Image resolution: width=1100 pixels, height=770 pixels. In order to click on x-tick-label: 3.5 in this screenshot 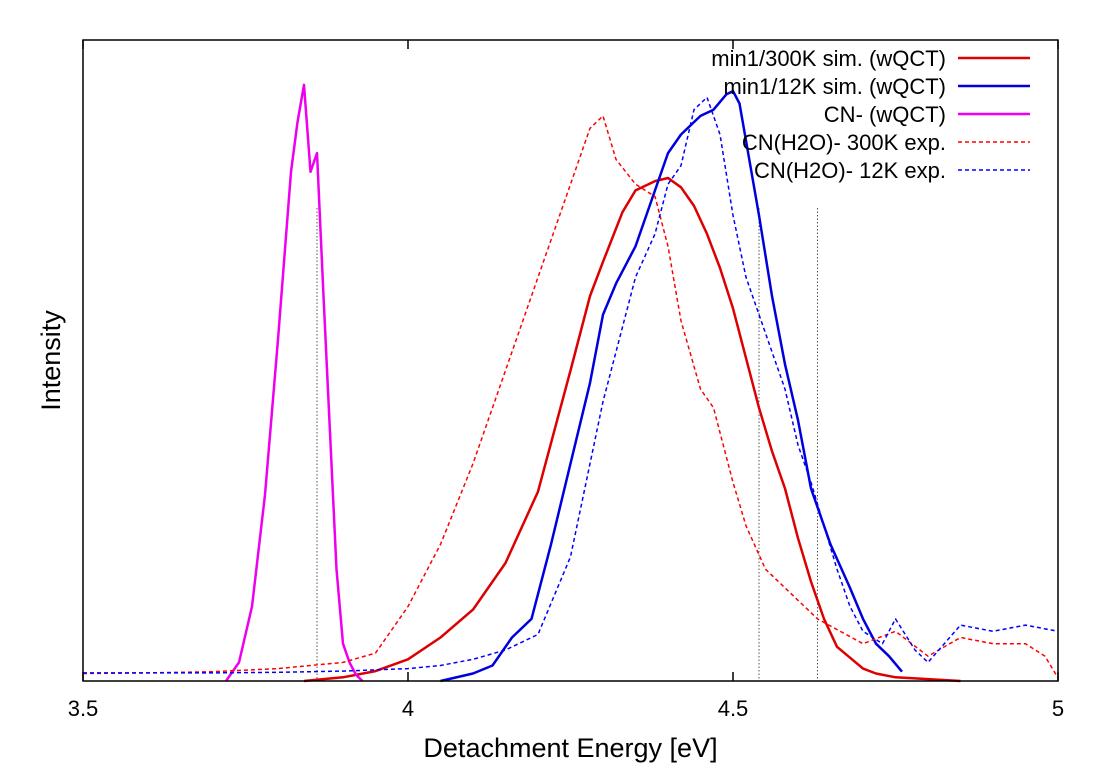, I will do `click(83, 708)`.